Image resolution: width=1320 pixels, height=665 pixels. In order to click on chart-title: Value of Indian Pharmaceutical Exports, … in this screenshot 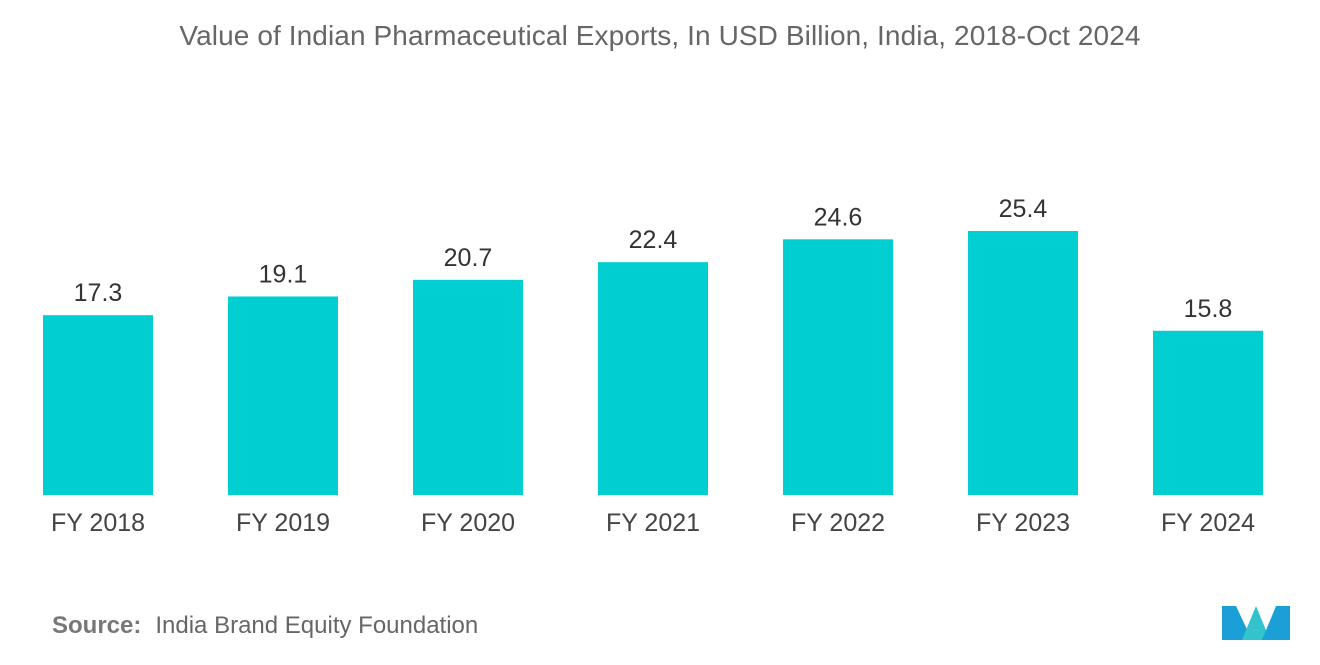, I will do `click(660, 35)`.